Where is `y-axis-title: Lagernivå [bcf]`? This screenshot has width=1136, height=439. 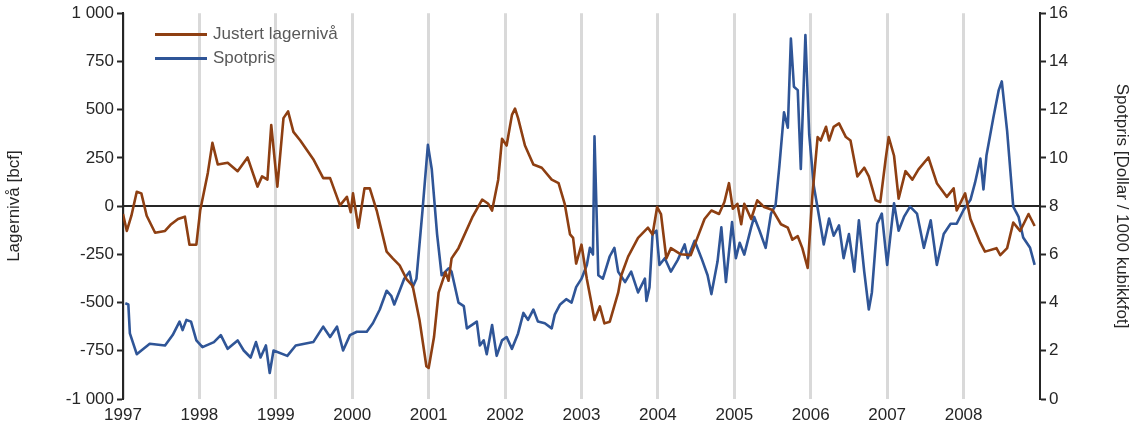
y-axis-title: Lagernivå [bcf] is located at coordinates (13, 206).